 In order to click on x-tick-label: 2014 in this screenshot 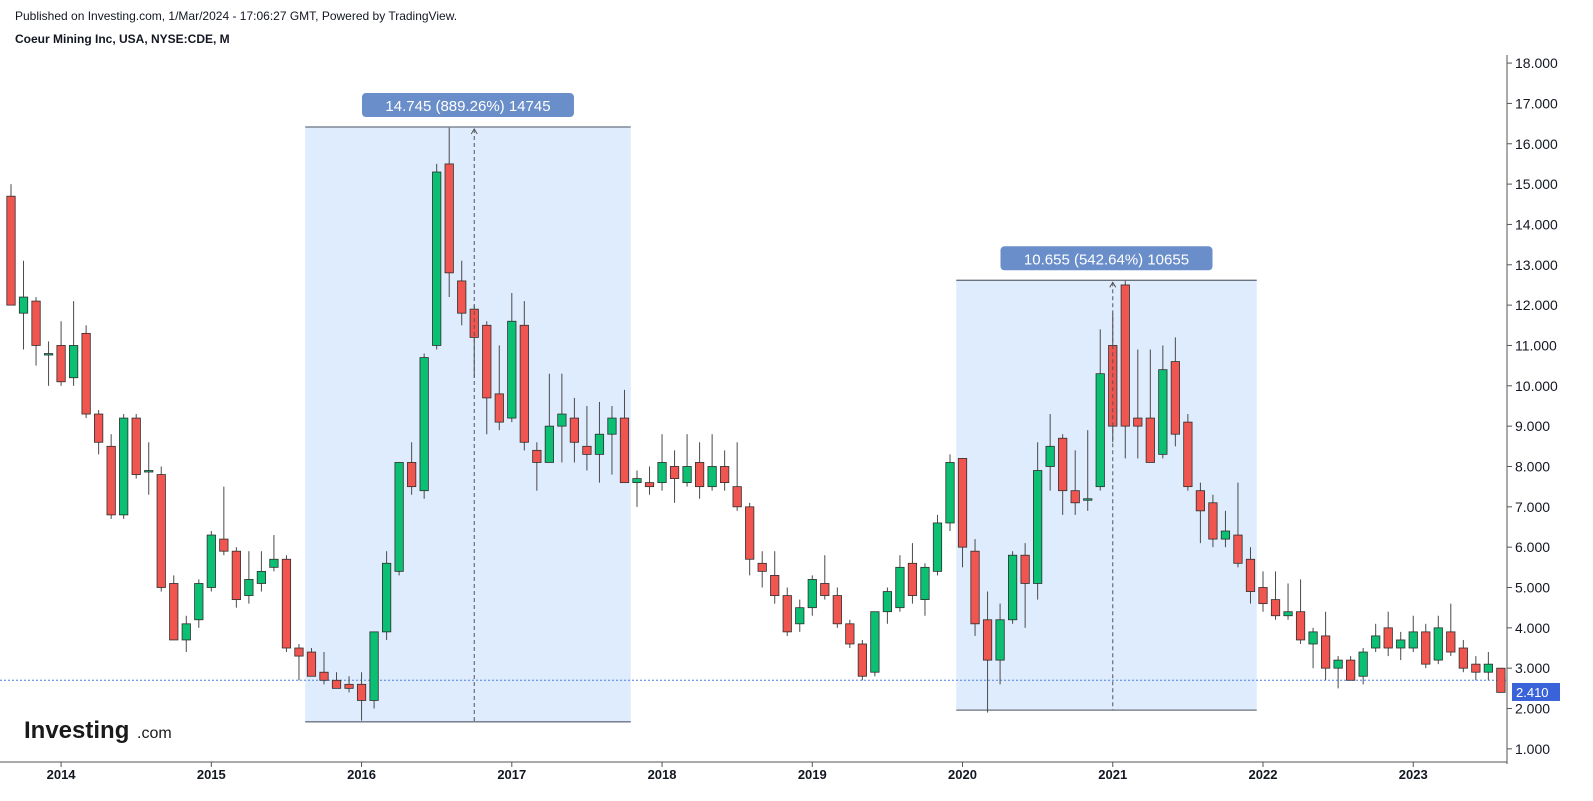, I will do `click(62, 774)`.